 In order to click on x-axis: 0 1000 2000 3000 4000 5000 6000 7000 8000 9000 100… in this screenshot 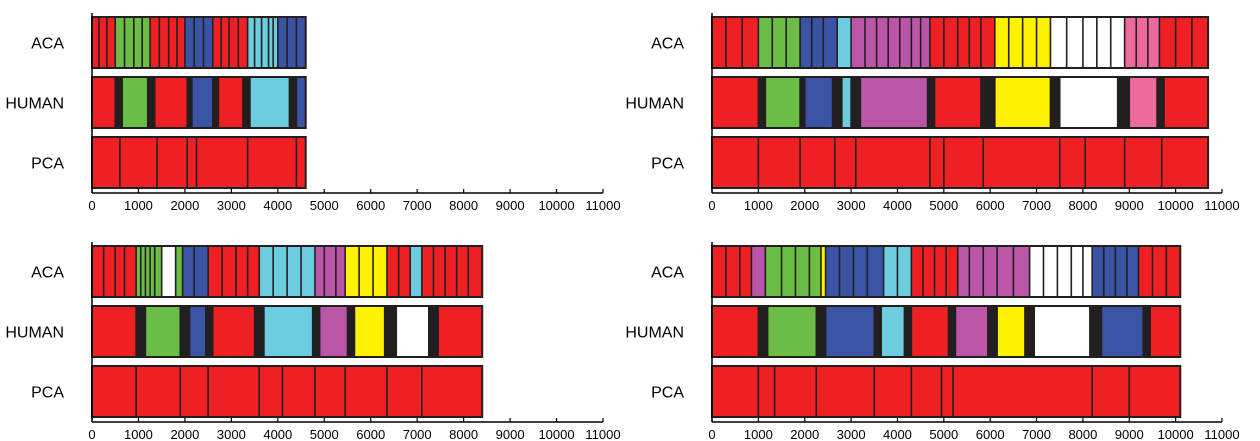, I will do `click(354, 429)`.